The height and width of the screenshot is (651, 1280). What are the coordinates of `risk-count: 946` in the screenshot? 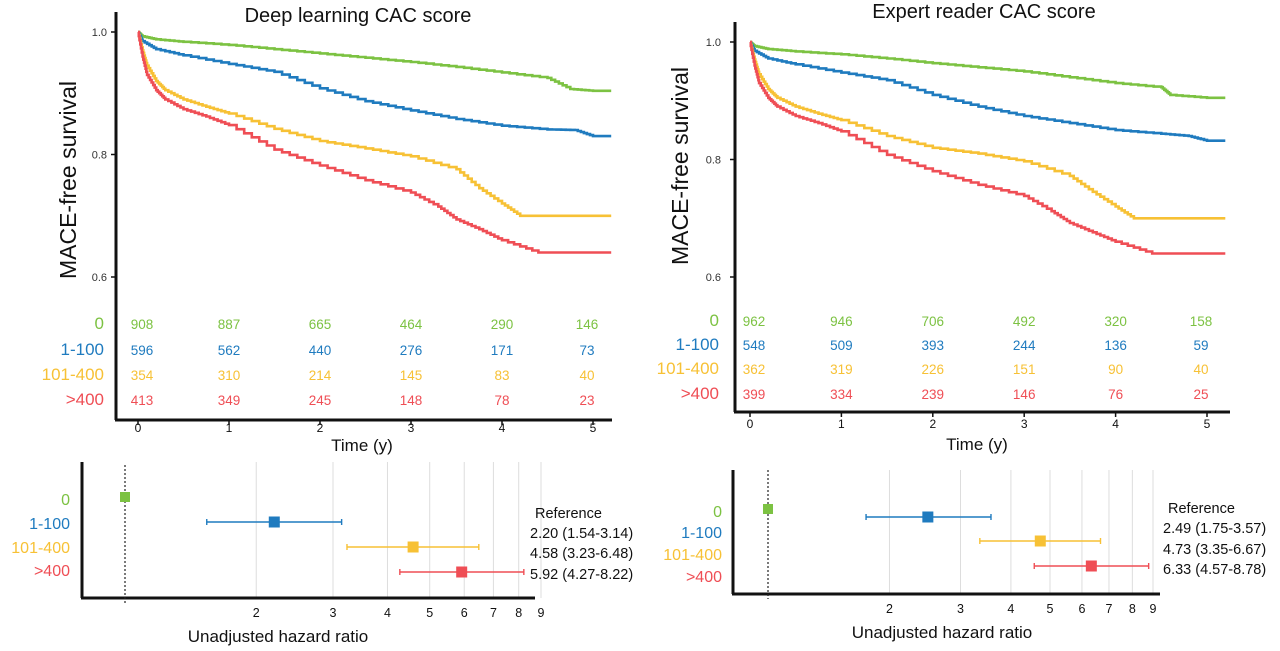 It's located at (841, 321).